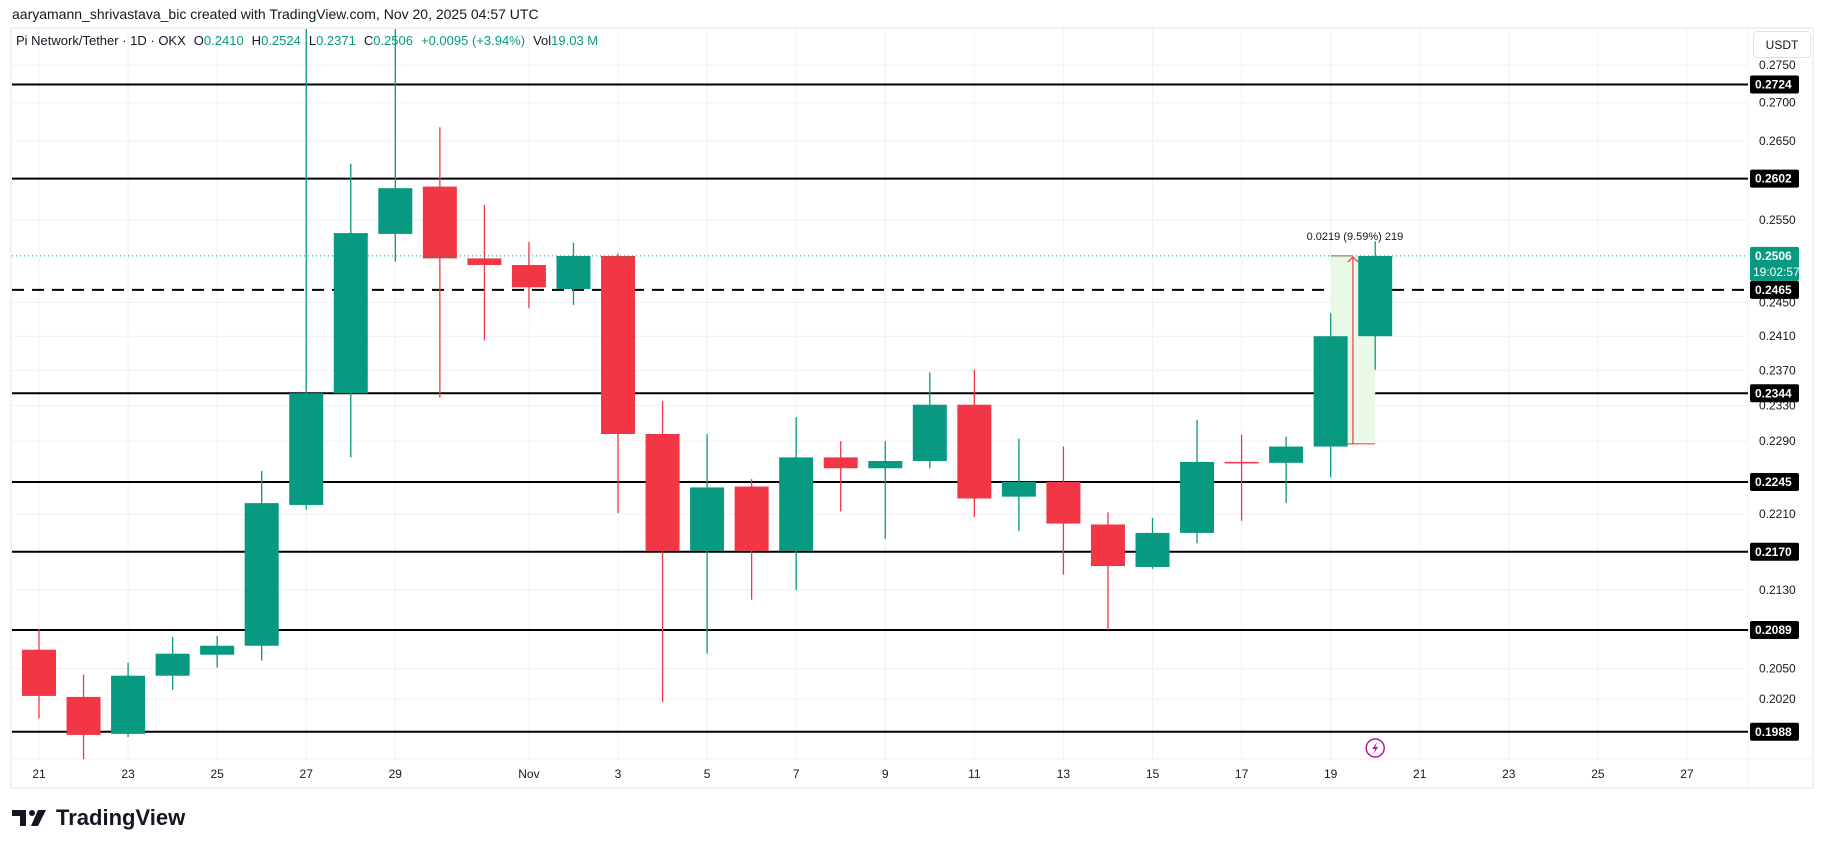  Describe the element at coordinates (1777, 514) in the screenshot. I see `price-tick-label: 0.2210` at that location.